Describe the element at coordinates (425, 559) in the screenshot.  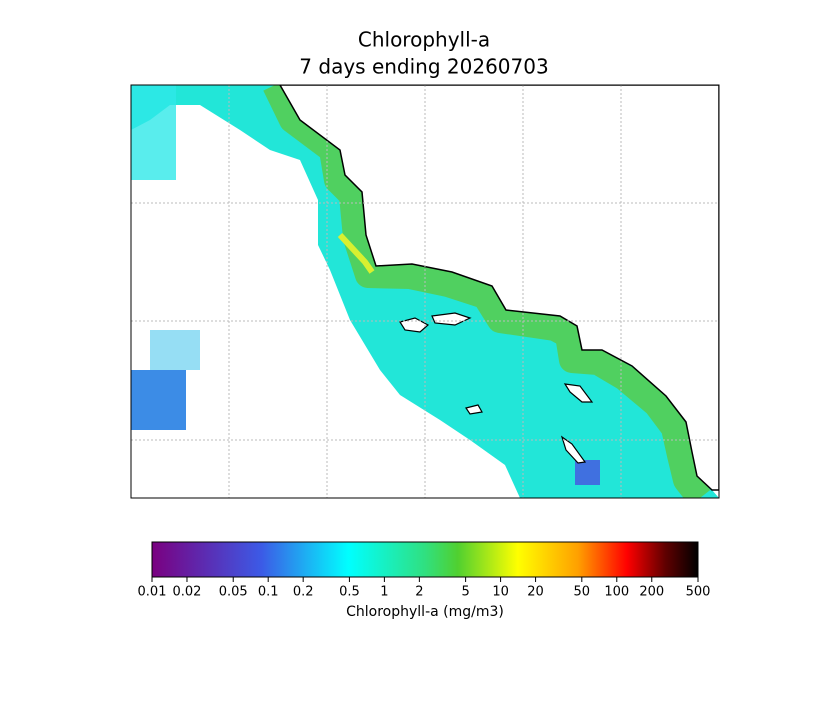
I see `colorbar` at that location.